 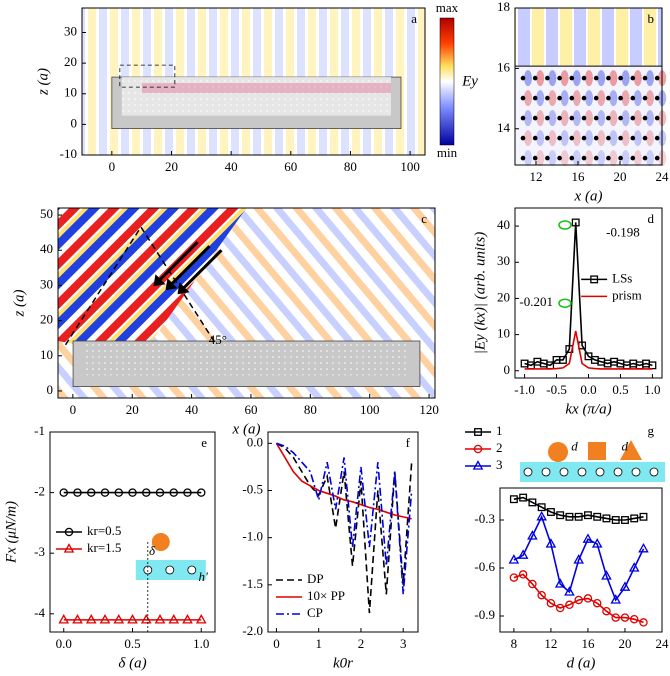 What do you see at coordinates (504, 66) in the screenshot?
I see `y-tick-label: 16` at bounding box center [504, 66].